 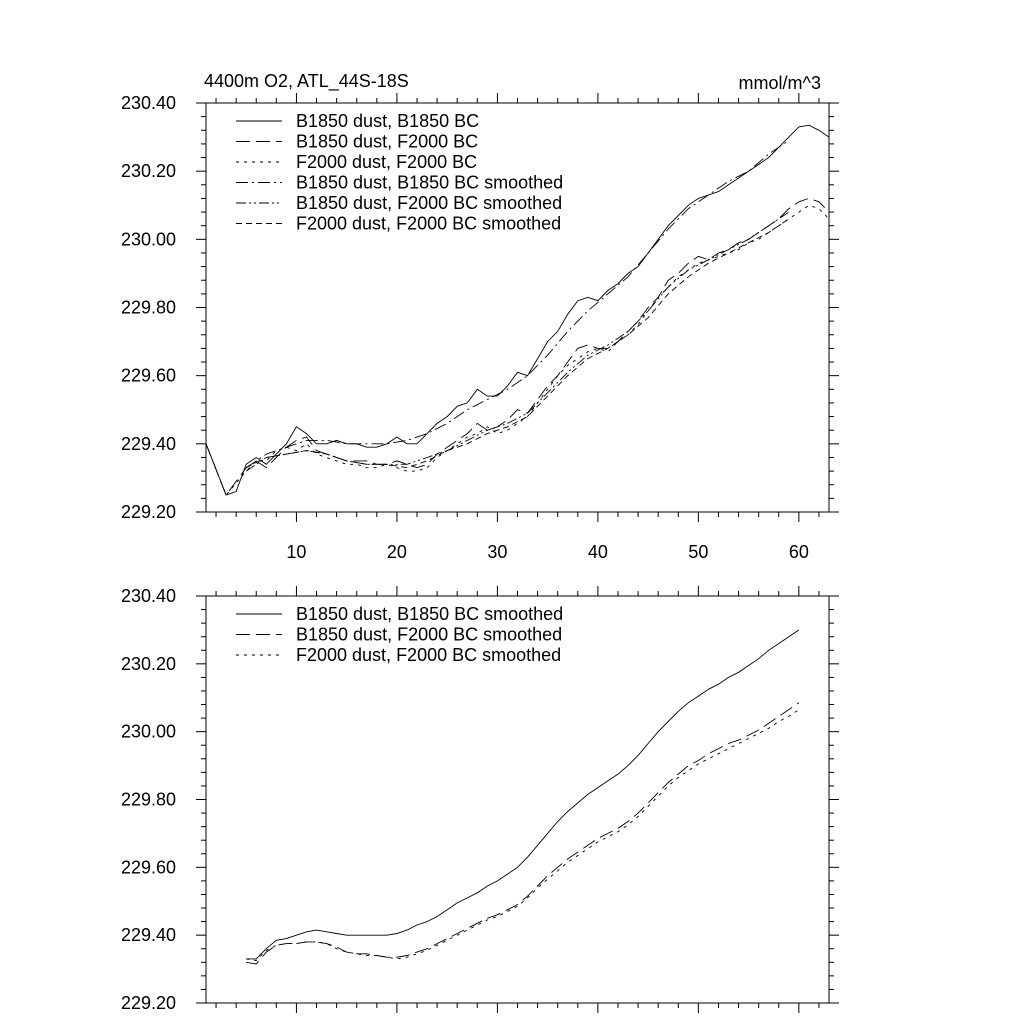 What do you see at coordinates (296, 552) in the screenshot?
I see `x-tick-label: 10` at bounding box center [296, 552].